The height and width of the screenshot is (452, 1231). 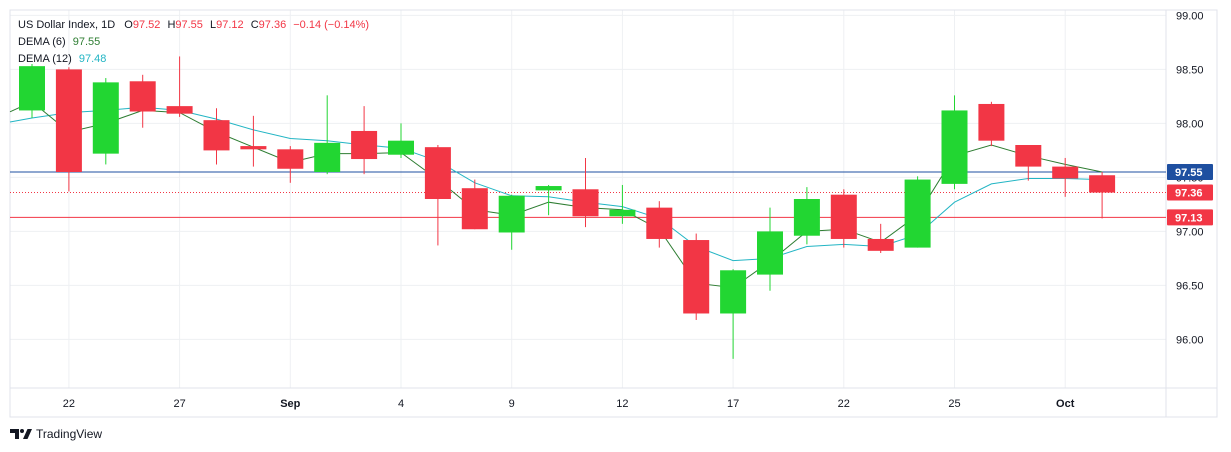 I want to click on price-tick-label: 99.00, so click(x=1190, y=16).